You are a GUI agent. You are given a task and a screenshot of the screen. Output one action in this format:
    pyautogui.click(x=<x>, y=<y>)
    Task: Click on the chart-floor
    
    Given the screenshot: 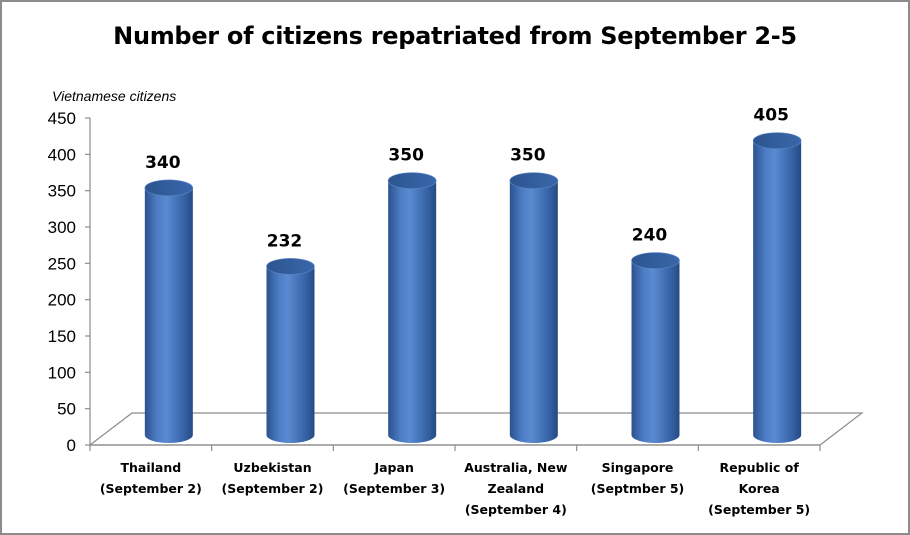 What is the action you would take?
    pyautogui.click(x=476, y=429)
    